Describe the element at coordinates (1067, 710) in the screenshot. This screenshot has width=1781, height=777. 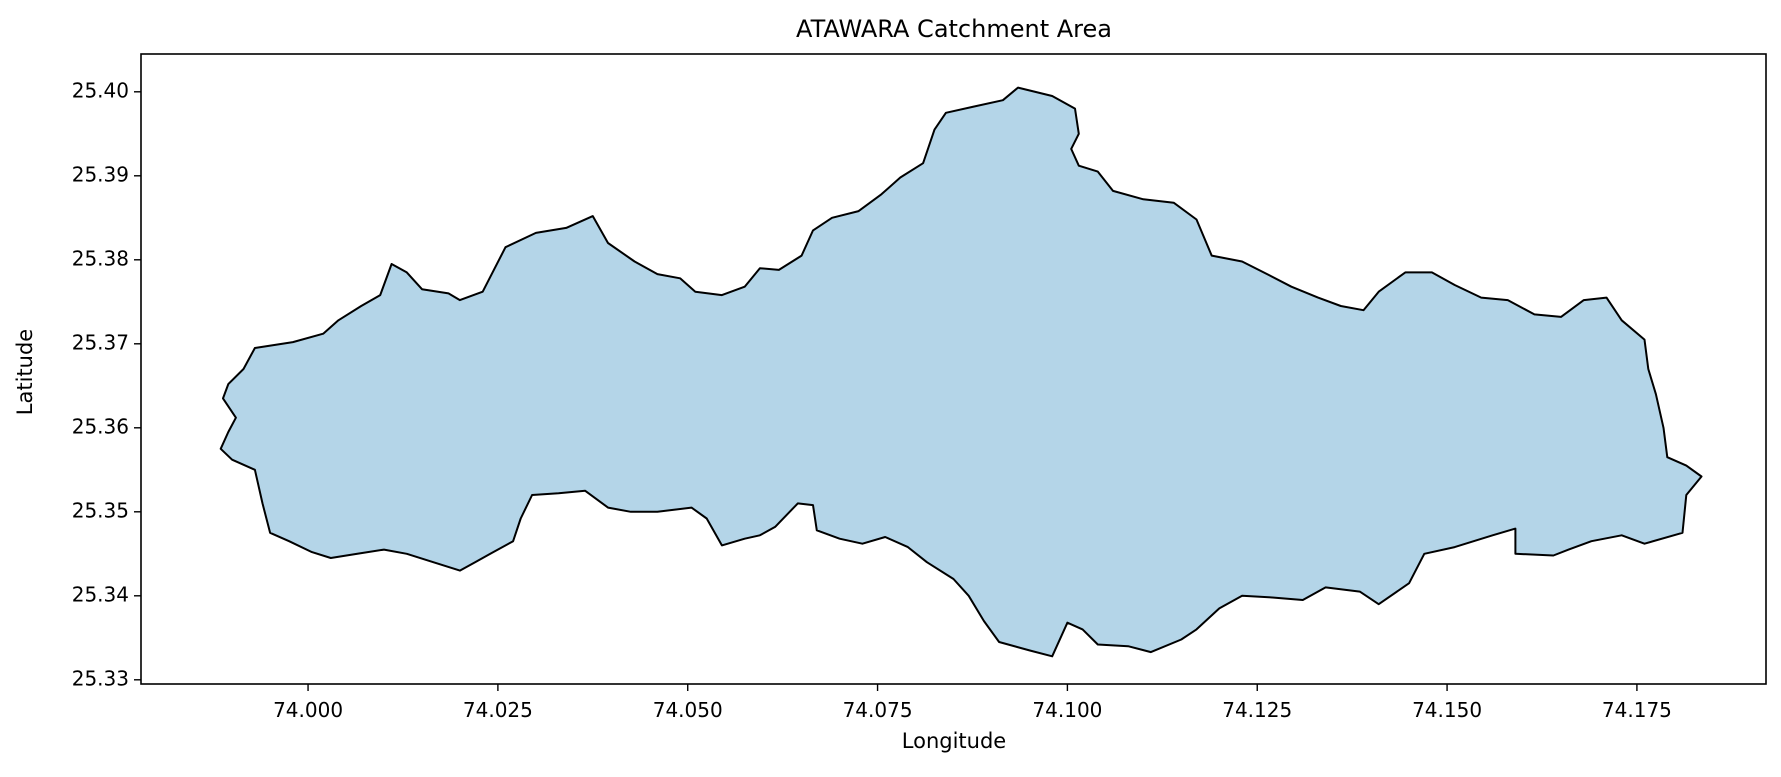
I see `x-tick-label: 74.100` at that location.